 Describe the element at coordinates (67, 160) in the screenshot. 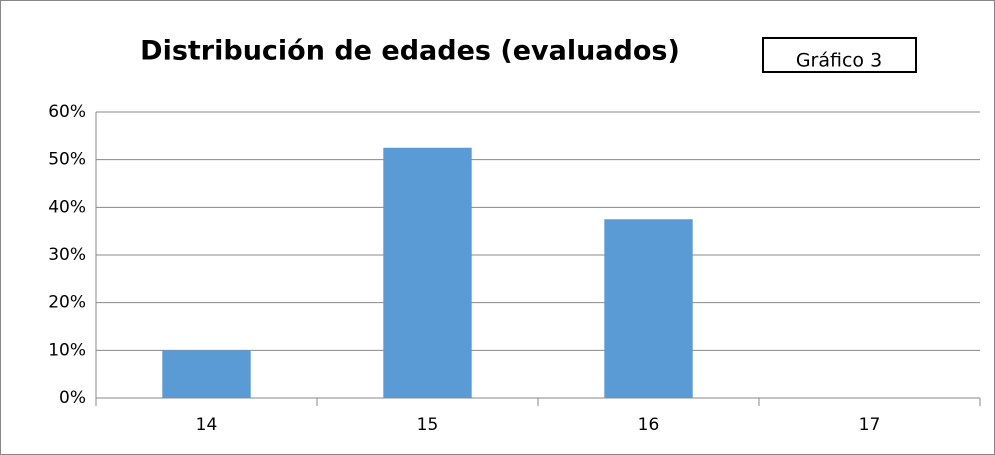

I see `y-tick-label: 50%` at that location.